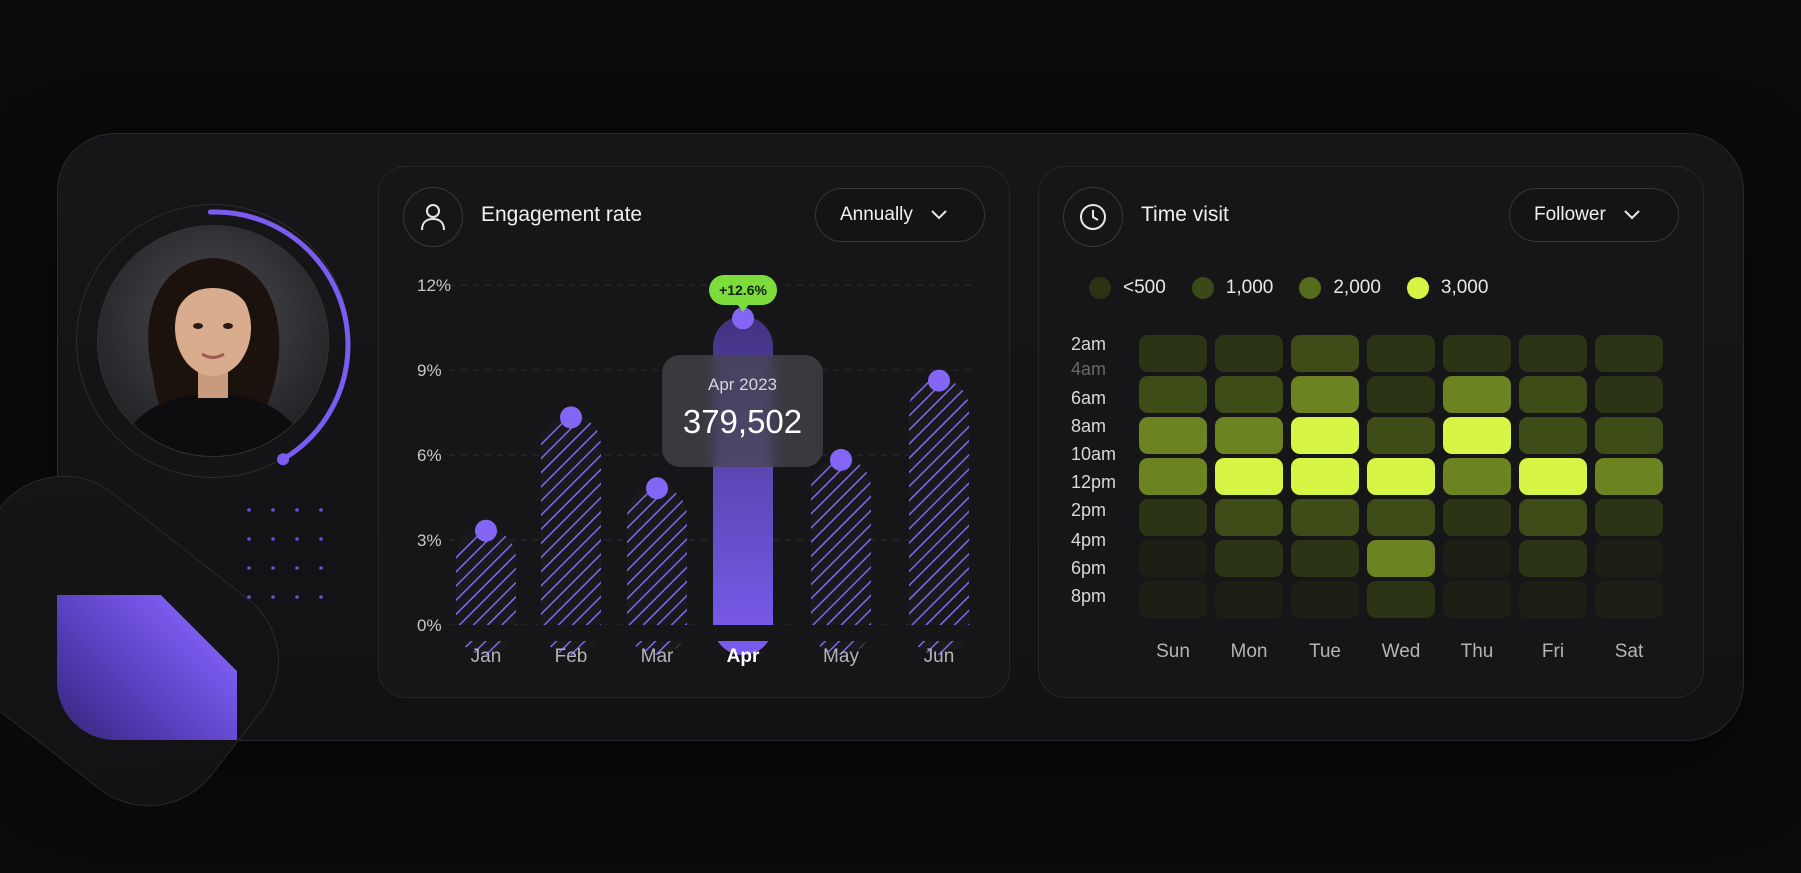 The image size is (1801, 873). Describe the element at coordinates (571, 535) in the screenshot. I see `bar-feb` at that location.